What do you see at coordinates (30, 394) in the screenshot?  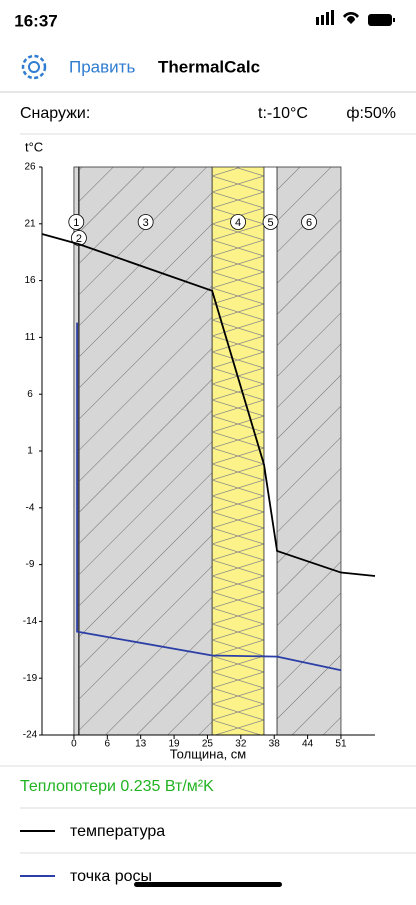 I see `y-tick-label: 6` at bounding box center [30, 394].